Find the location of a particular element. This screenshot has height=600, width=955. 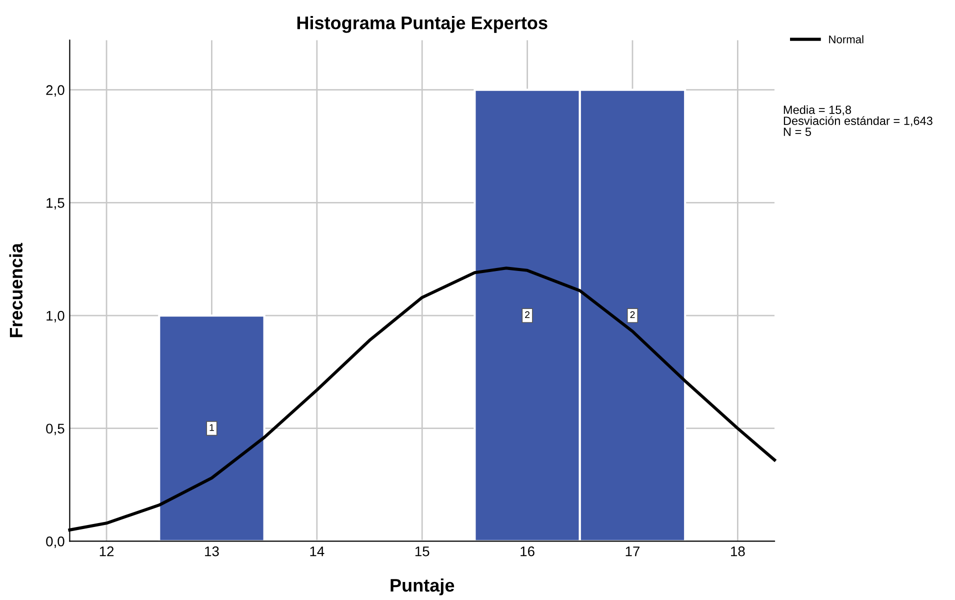

x-axis-title: Puntaje is located at coordinates (422, 587).